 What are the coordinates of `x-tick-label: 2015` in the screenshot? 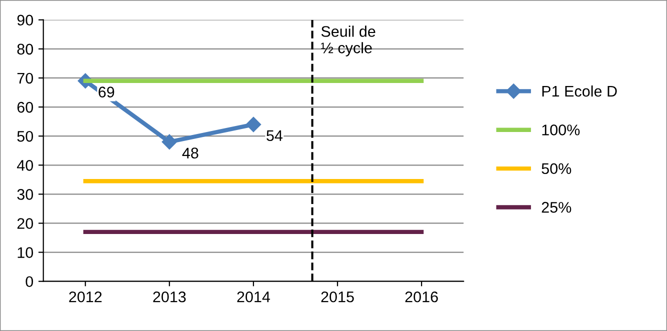 It's located at (337, 296).